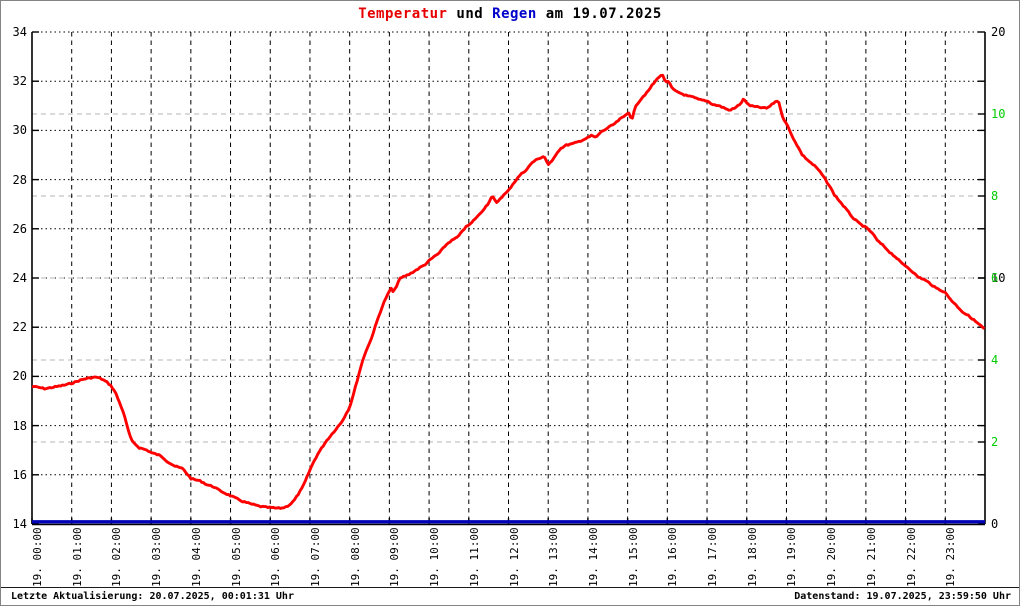 This screenshot has width=1020, height=606. Describe the element at coordinates (995, 196) in the screenshot. I see `y-right-green-label-8: 8` at that location.